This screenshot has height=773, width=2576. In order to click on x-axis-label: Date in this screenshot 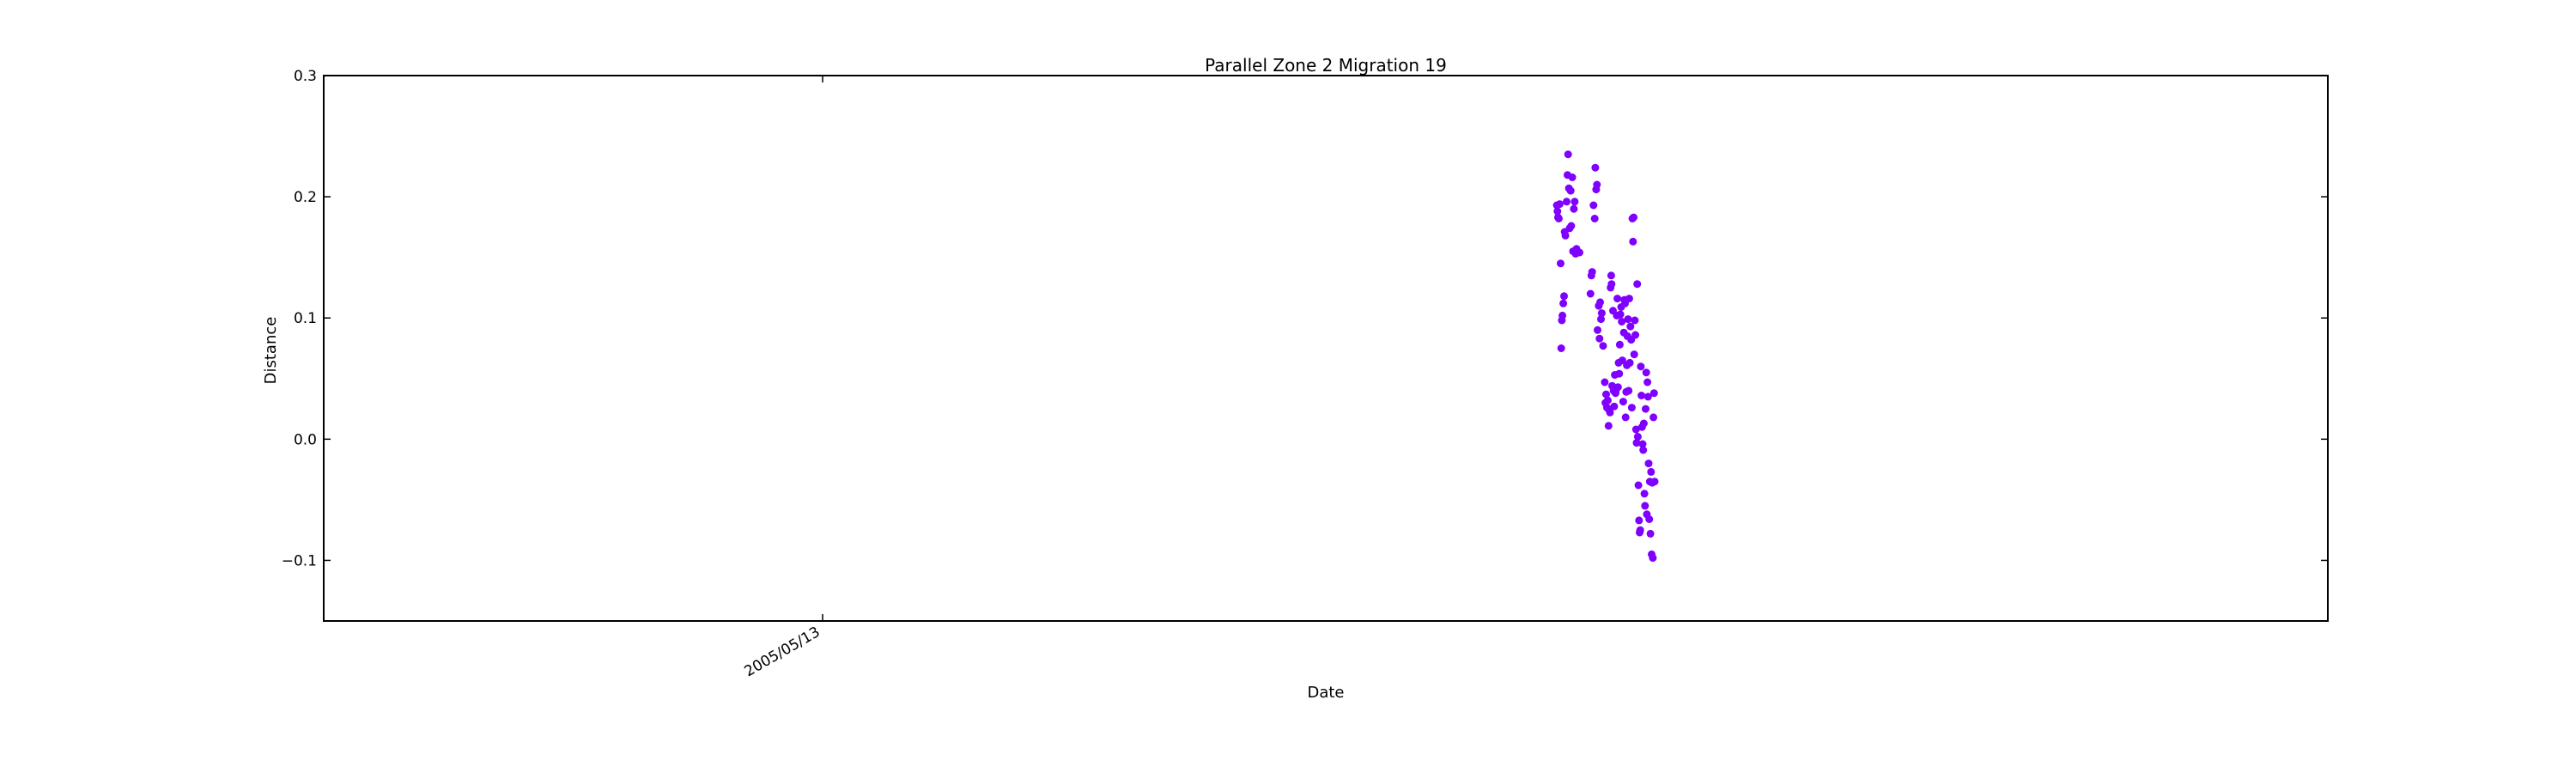, I will do `click(1325, 693)`.